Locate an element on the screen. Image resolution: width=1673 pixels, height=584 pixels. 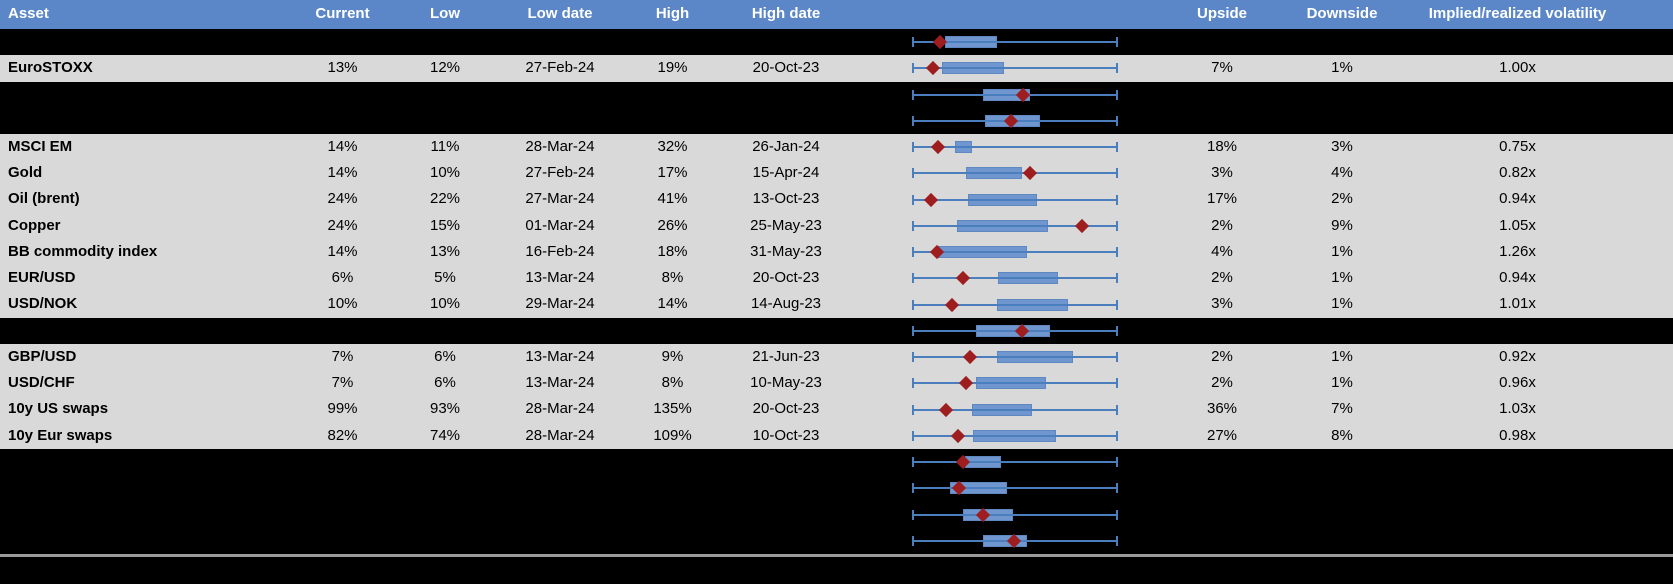
cell-upside: 36% is located at coordinates (1222, 409).